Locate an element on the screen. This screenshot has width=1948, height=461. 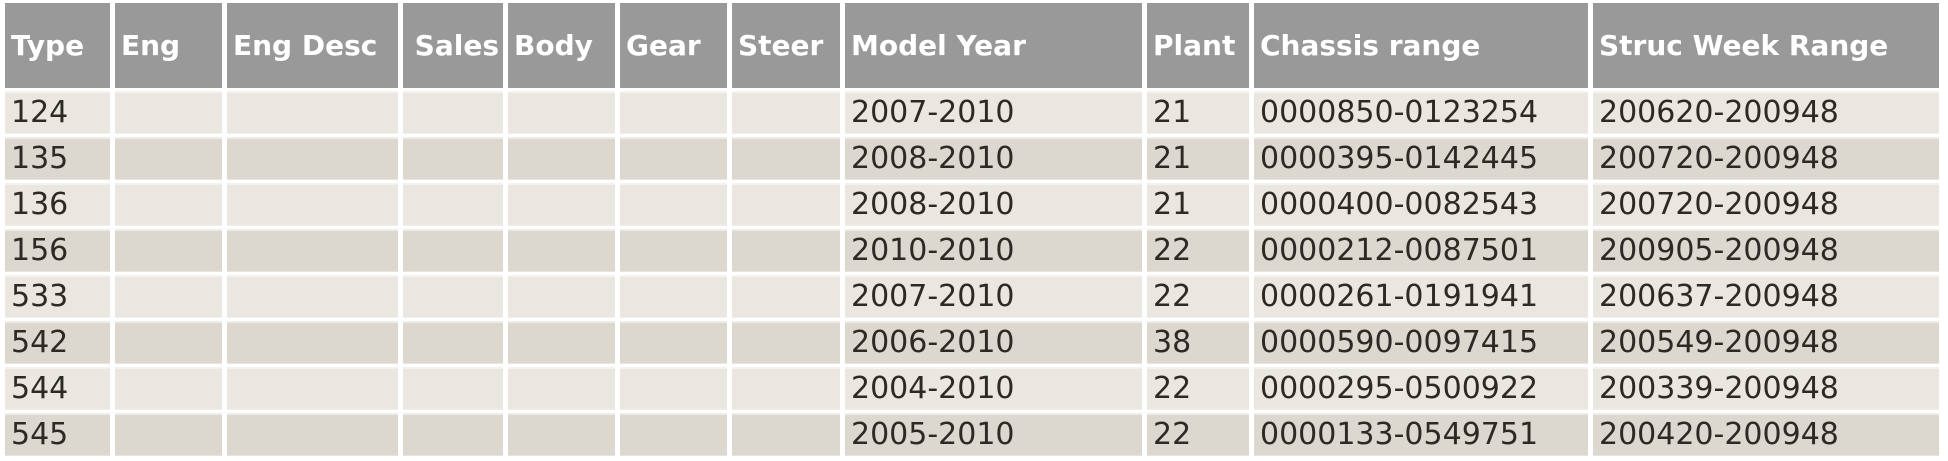
column-header-struc-week-range: Struc Week Range is located at coordinates (1766, 45).